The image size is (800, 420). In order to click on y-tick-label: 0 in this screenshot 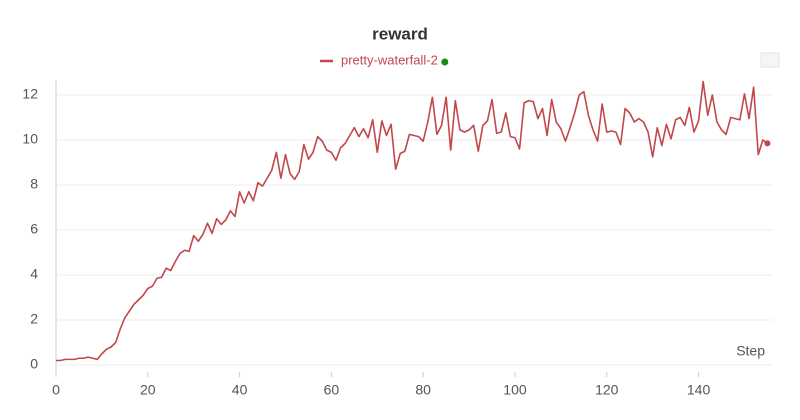, I will do `click(34, 364)`.